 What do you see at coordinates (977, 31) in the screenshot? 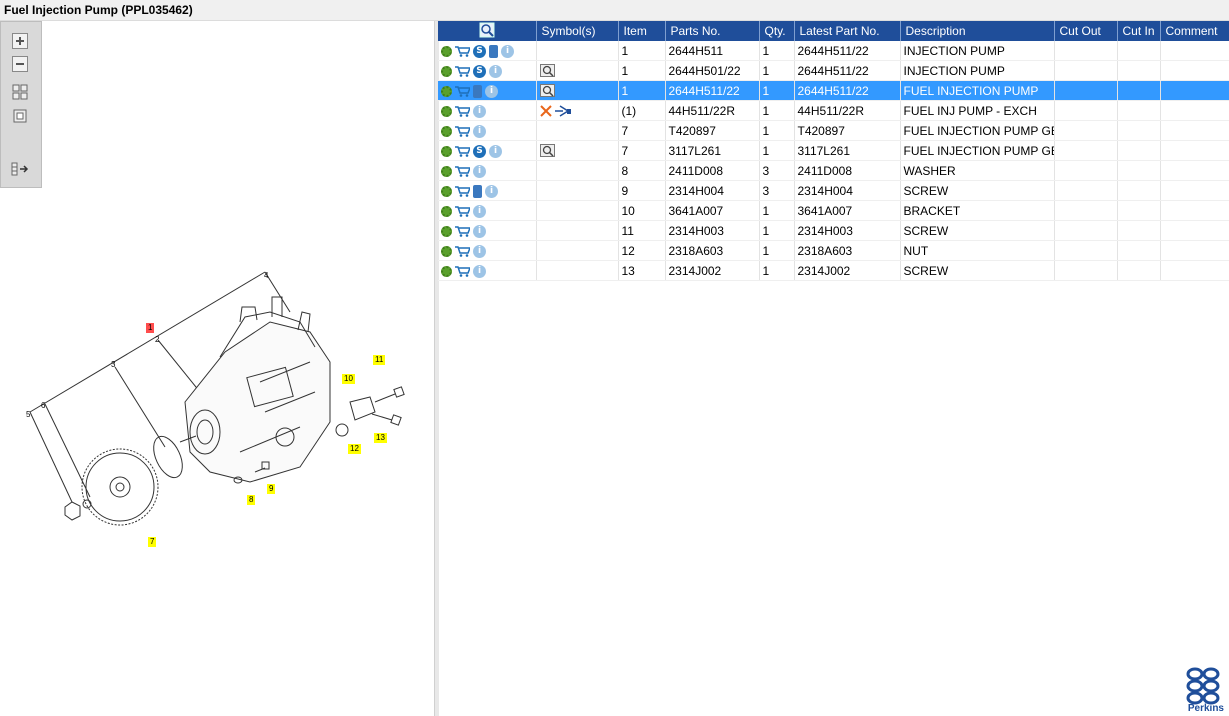
I see `column-header-description: Description` at bounding box center [977, 31].